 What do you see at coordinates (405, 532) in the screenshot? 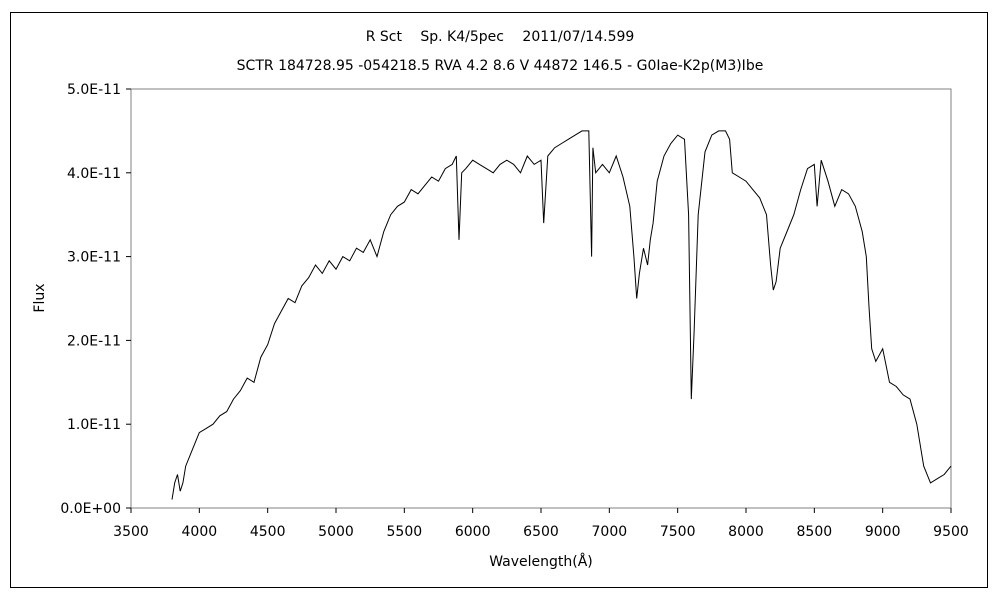
I see `x-tick-label: 5500` at bounding box center [405, 532].